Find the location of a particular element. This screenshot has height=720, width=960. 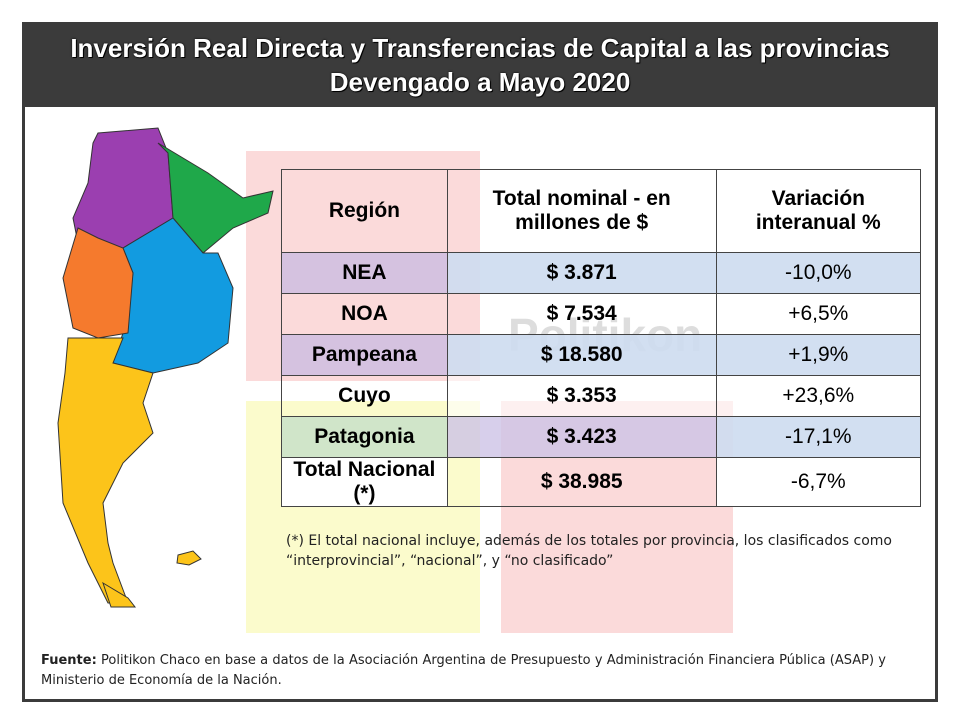

table-row: NEA $ 3.871 -10,0% is located at coordinates (601, 273).